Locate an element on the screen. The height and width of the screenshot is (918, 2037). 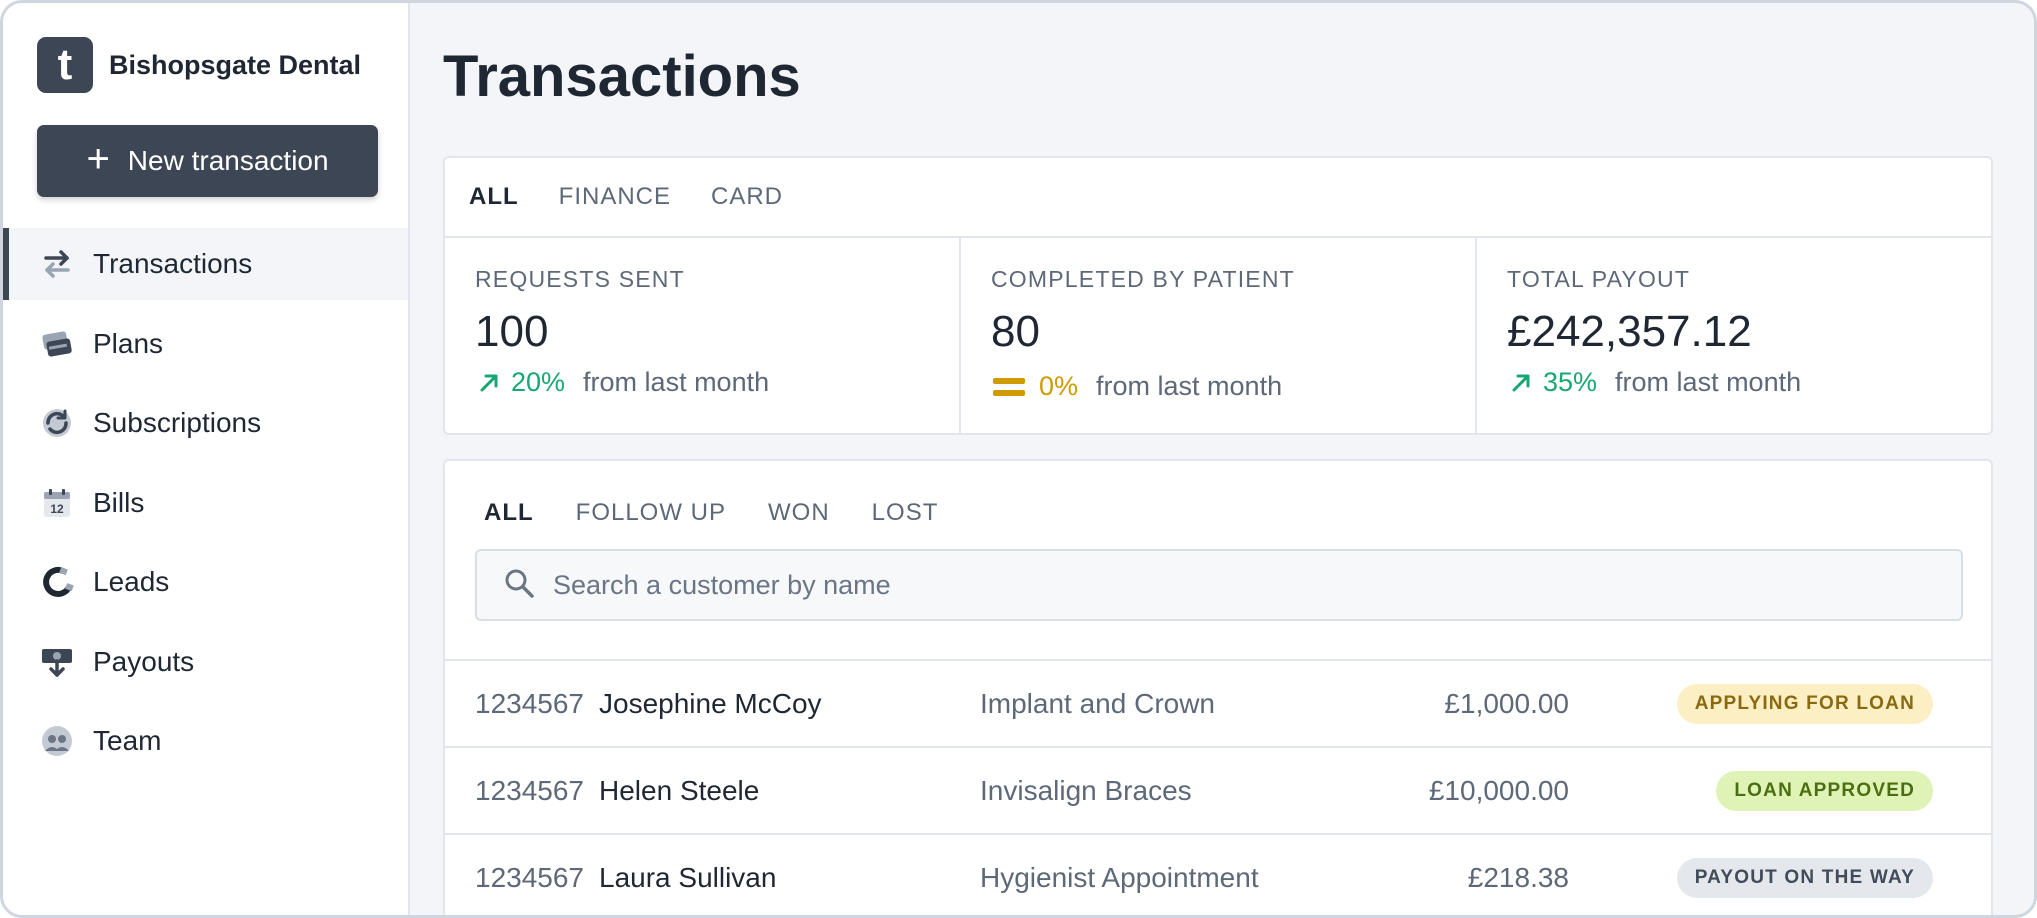
stat-value: 100 is located at coordinates (512, 331).